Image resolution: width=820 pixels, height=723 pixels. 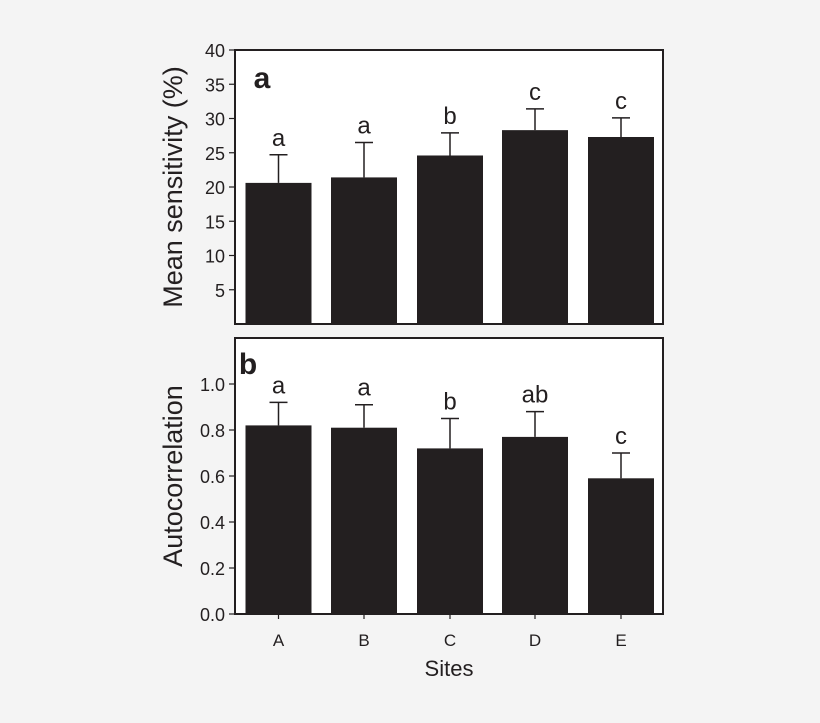 I want to click on y-axis-label: Autocorrelation, so click(x=173, y=476).